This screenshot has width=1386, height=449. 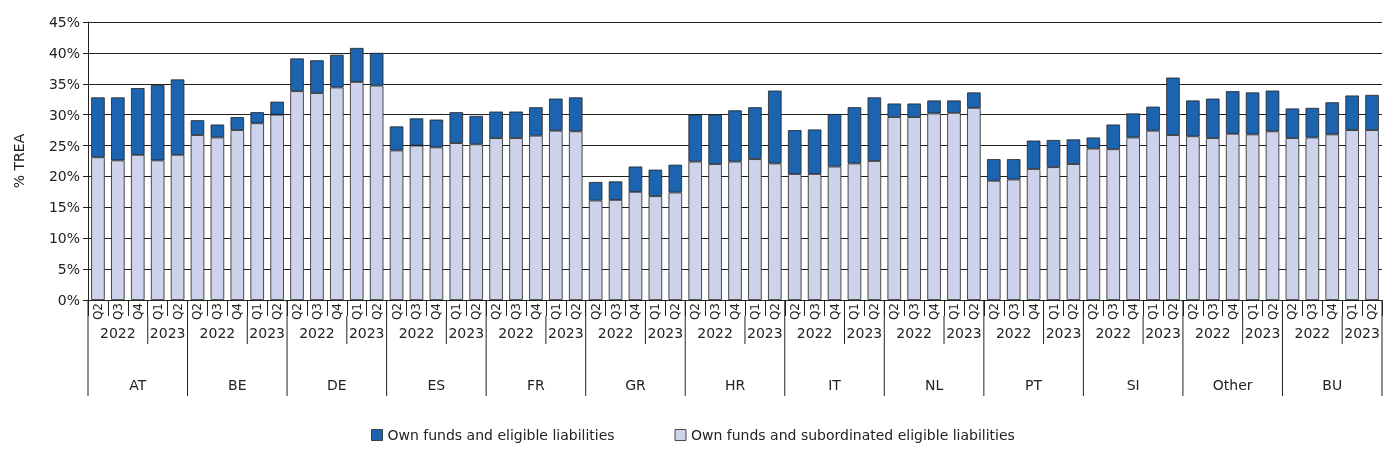 What do you see at coordinates (19, 161) in the screenshot?
I see `y-axis-title: % TREA` at bounding box center [19, 161].